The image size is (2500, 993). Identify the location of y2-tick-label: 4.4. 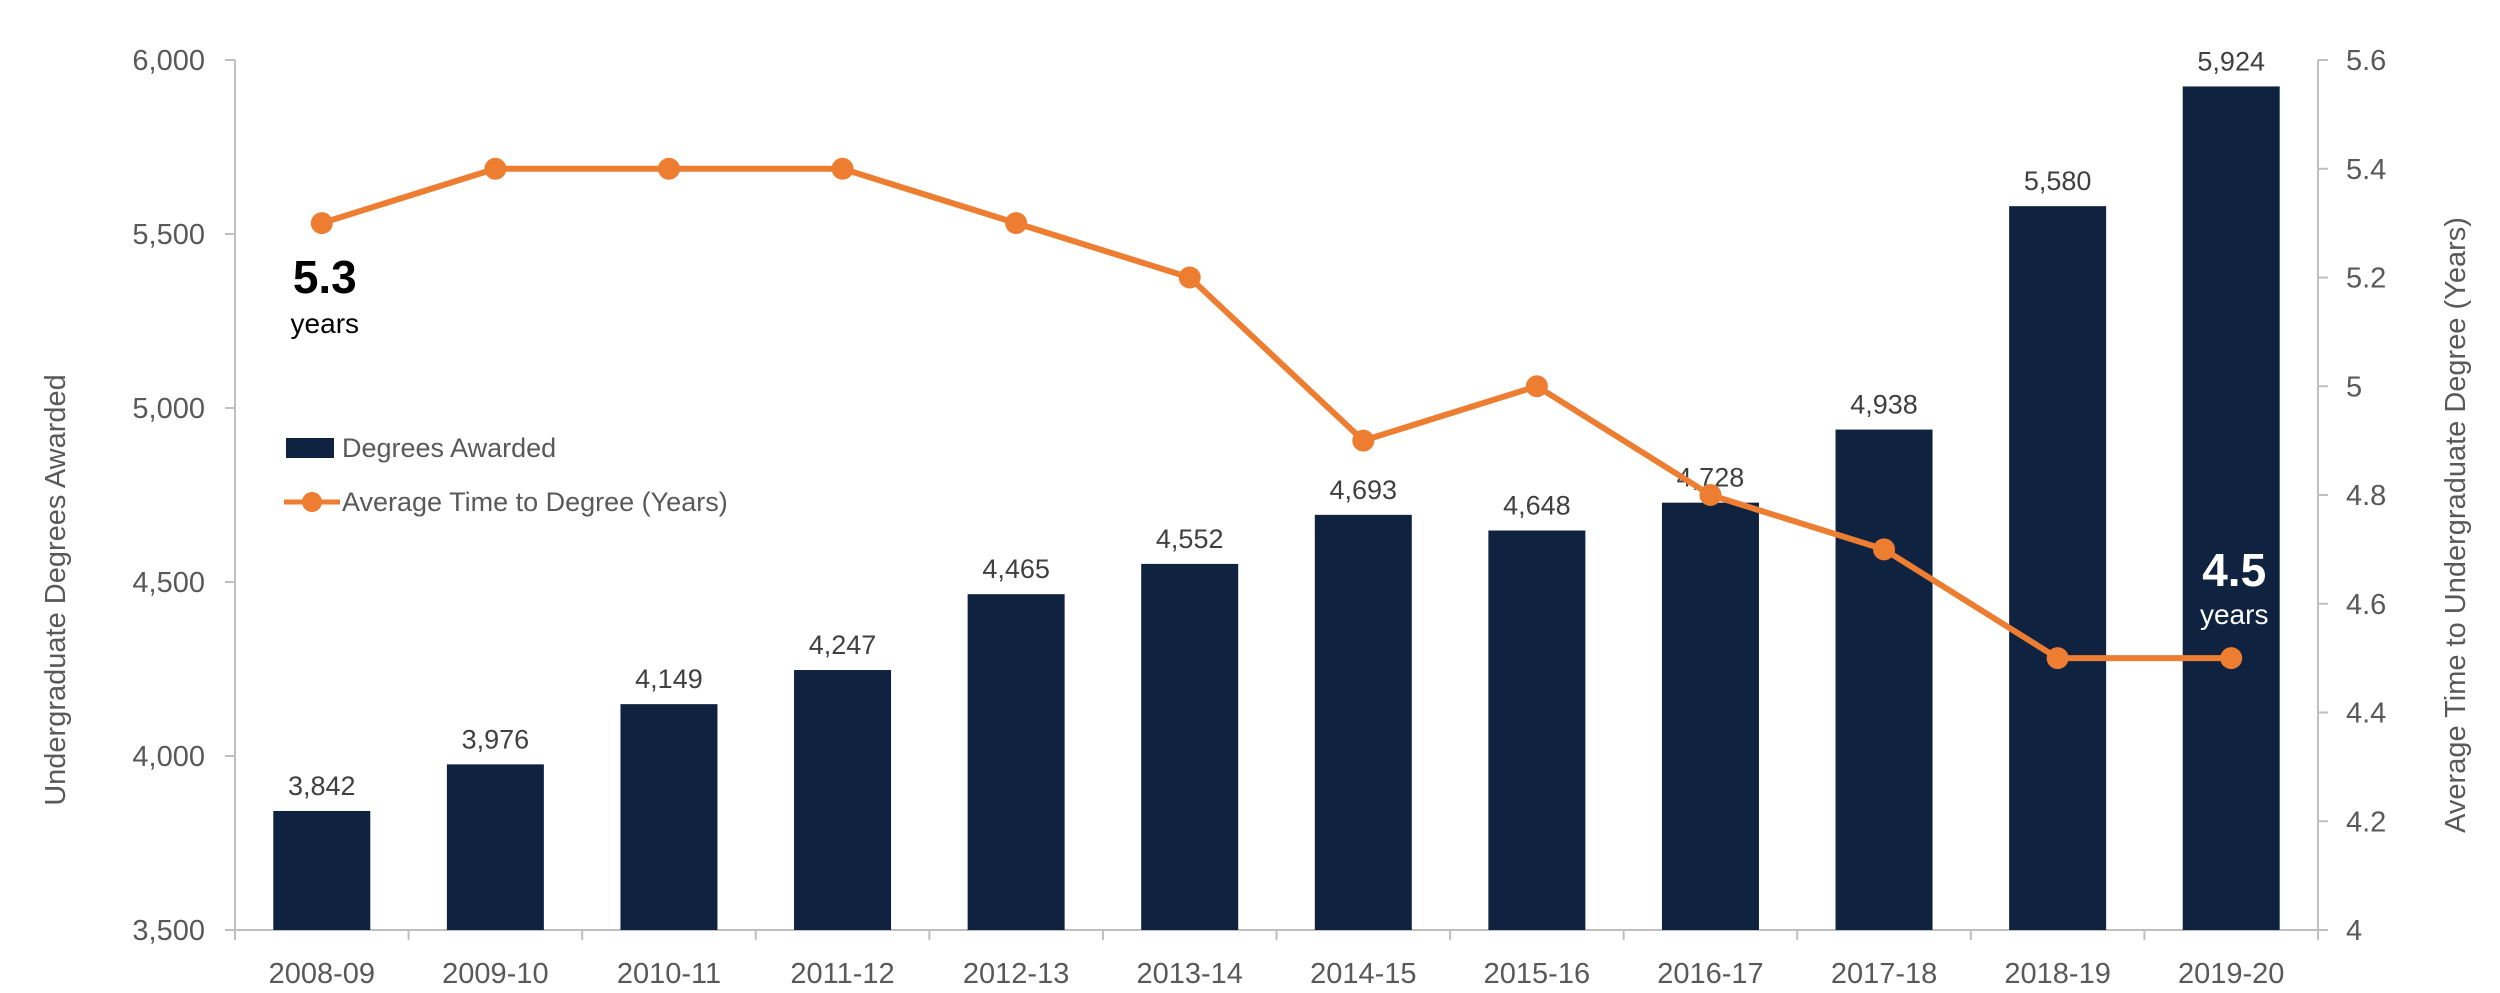
(2366, 714).